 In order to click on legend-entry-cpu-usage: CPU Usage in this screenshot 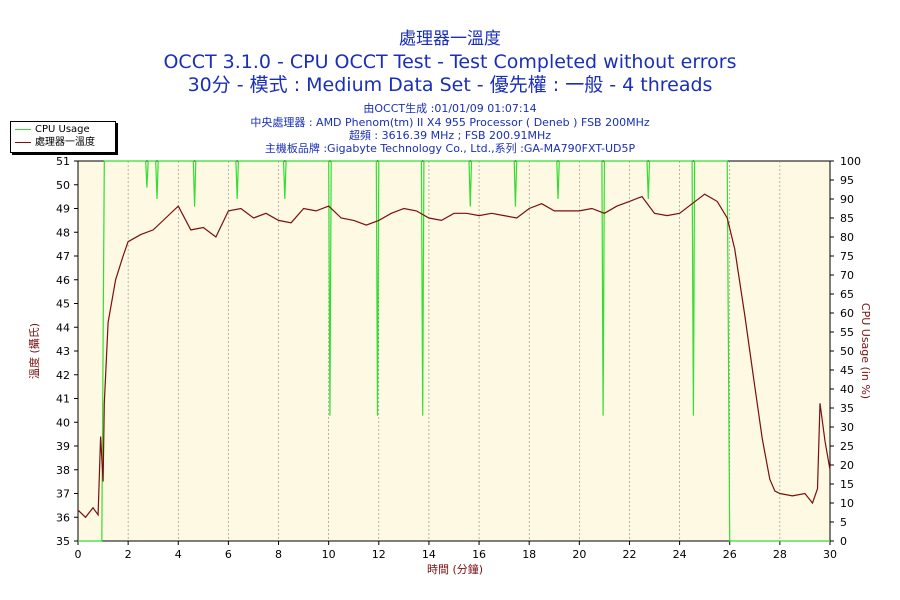, I will do `click(52, 130)`.